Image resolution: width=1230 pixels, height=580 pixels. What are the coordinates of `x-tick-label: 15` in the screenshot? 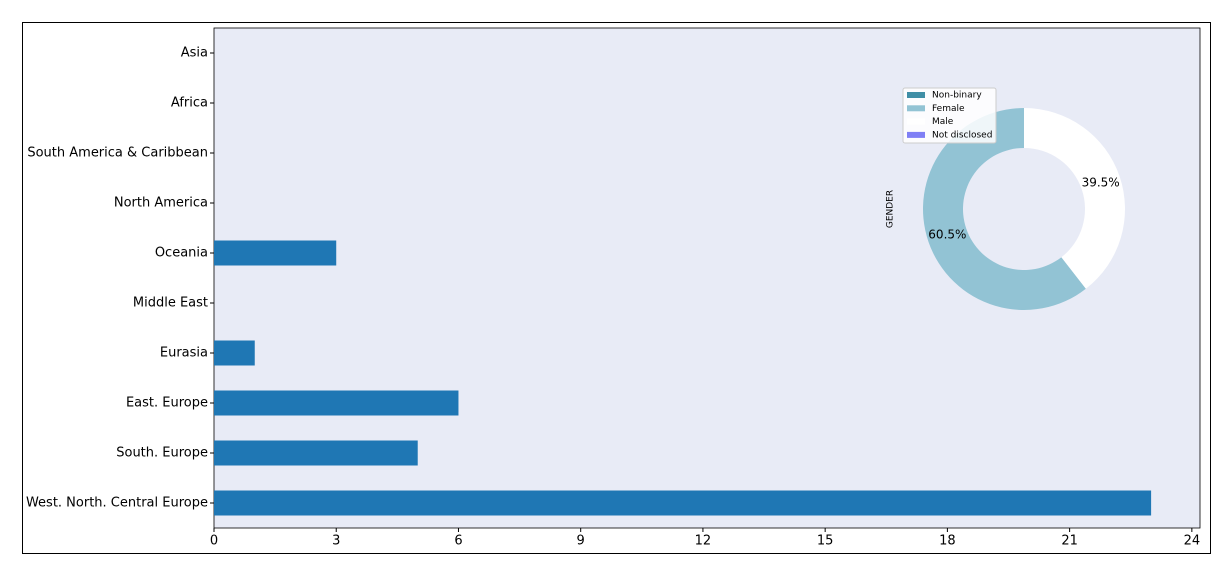 It's located at (825, 541).